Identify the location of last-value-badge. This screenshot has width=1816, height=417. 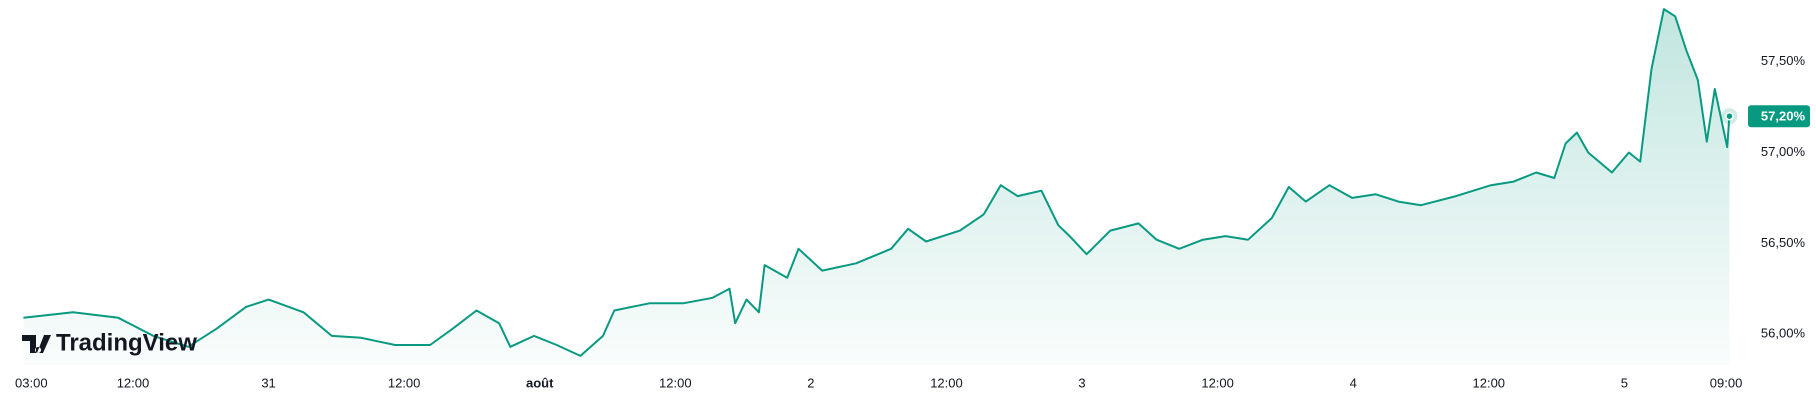
(1779, 116).